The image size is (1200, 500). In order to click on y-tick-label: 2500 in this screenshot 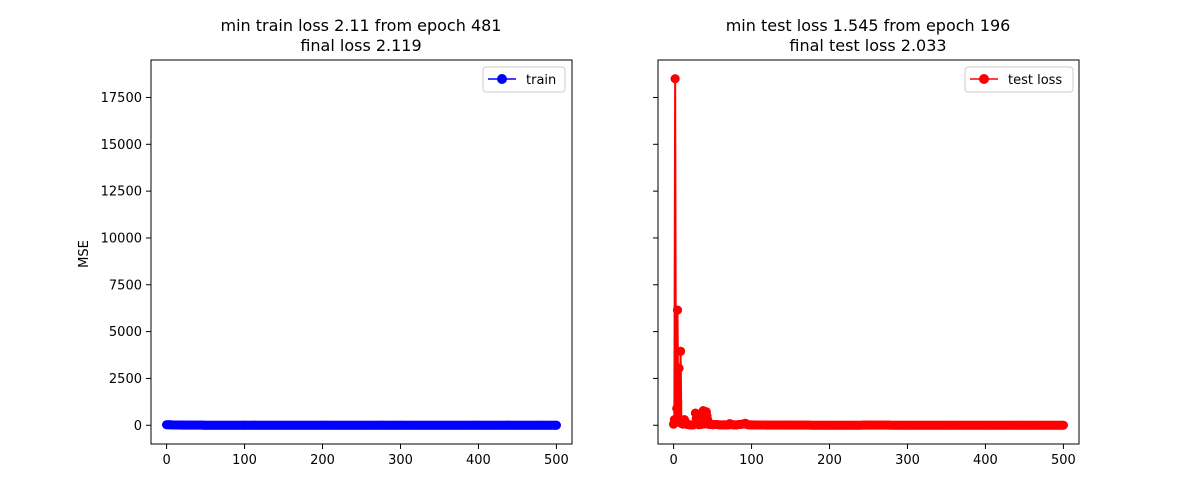, I will do `click(125, 379)`.